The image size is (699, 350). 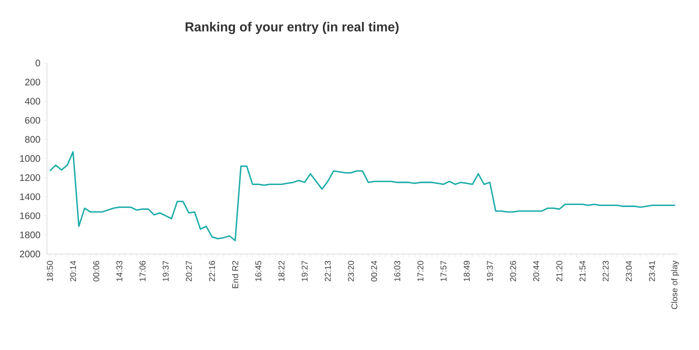 What do you see at coordinates (629, 271) in the screenshot?
I see `x-tick-label: 23:04` at bounding box center [629, 271].